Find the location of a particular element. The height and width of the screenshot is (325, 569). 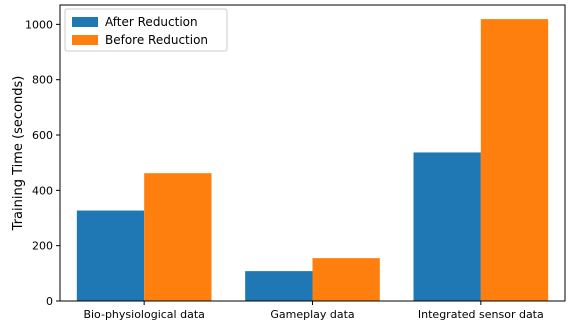

legend-box is located at coordinates (146, 30).